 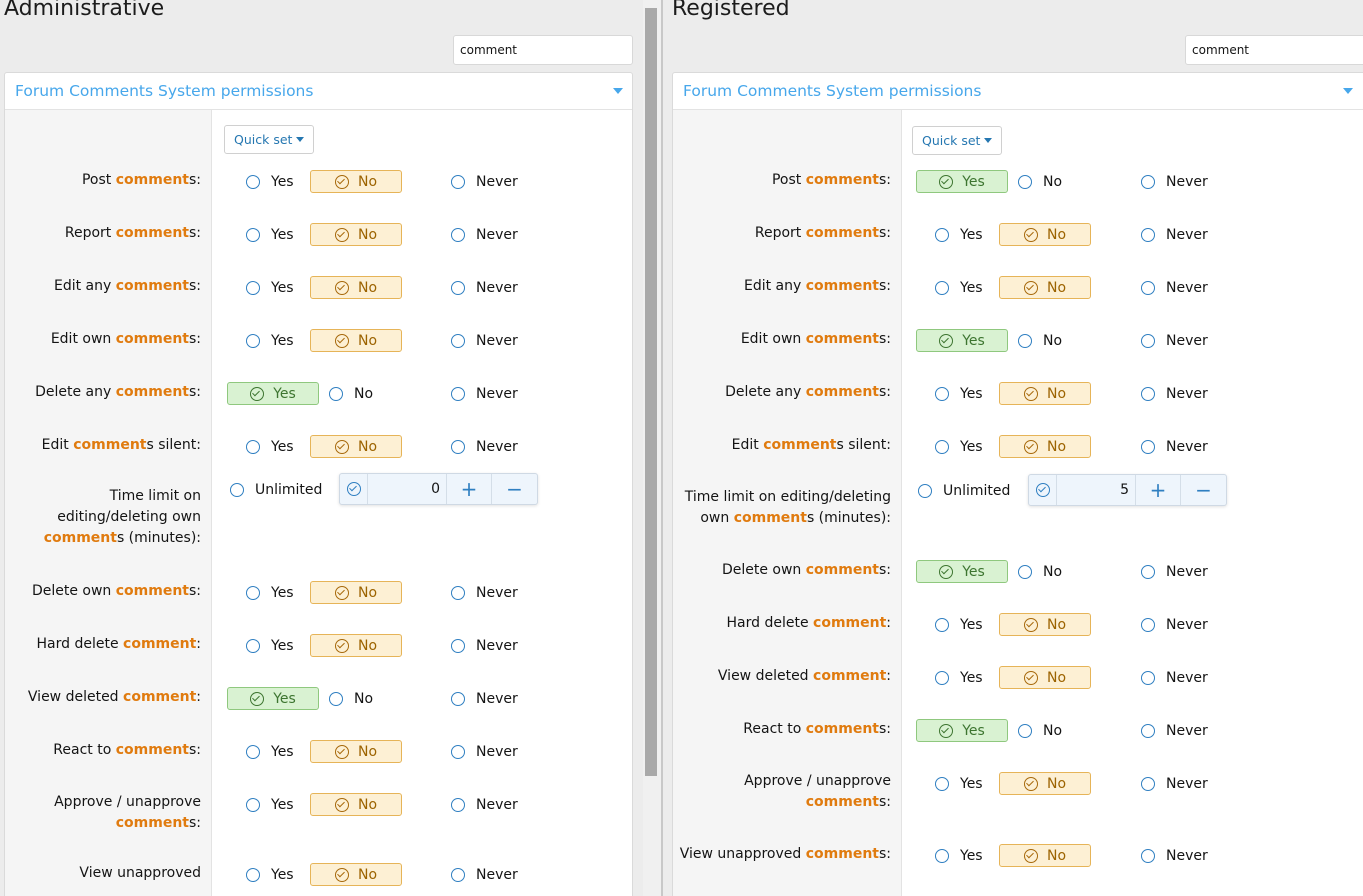 I want to click on divider-scrollbar, so click(x=652, y=448).